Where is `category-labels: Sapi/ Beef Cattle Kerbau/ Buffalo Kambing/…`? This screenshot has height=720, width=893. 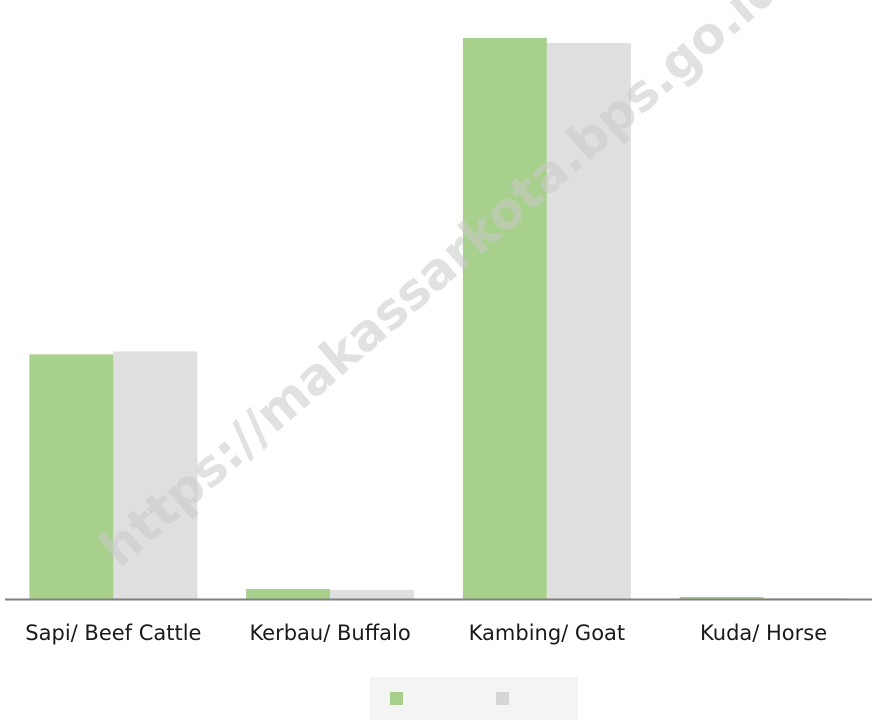
category-labels: Sapi/ Beef Cattle Kerbau/ Buffalo Kambing/… is located at coordinates (426, 633).